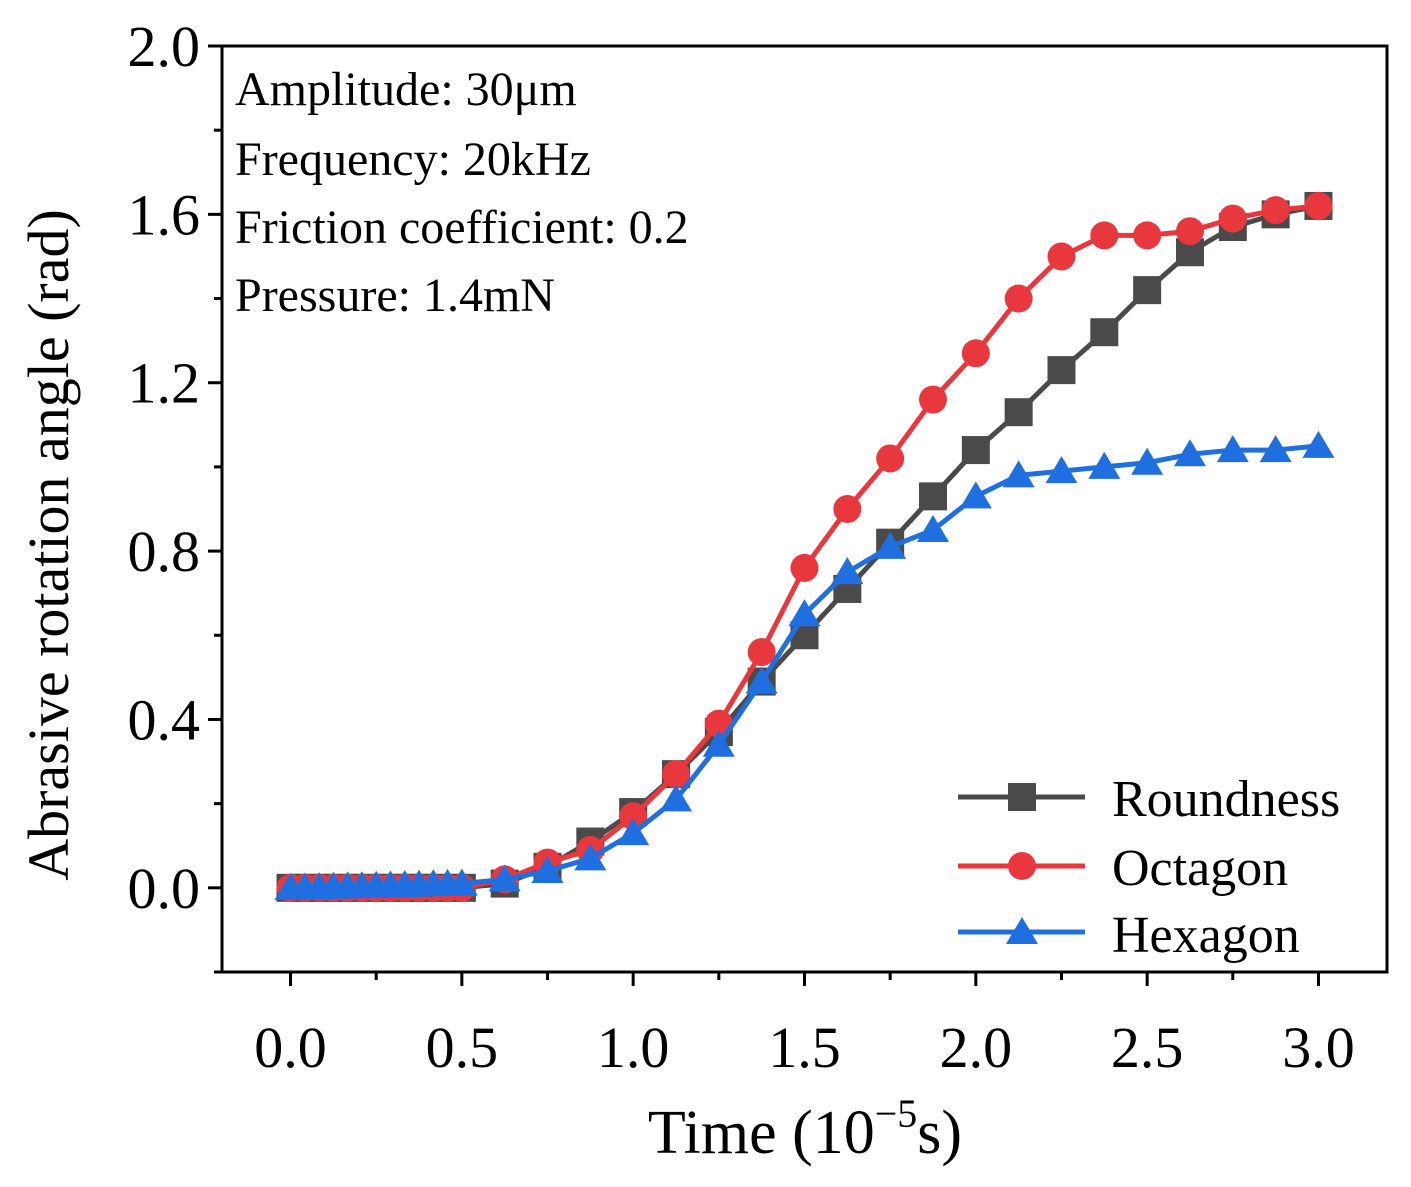 The height and width of the screenshot is (1187, 1411). What do you see at coordinates (48, 545) in the screenshot?
I see `y-axis-title: Abrasive rotation angle (rad)` at bounding box center [48, 545].